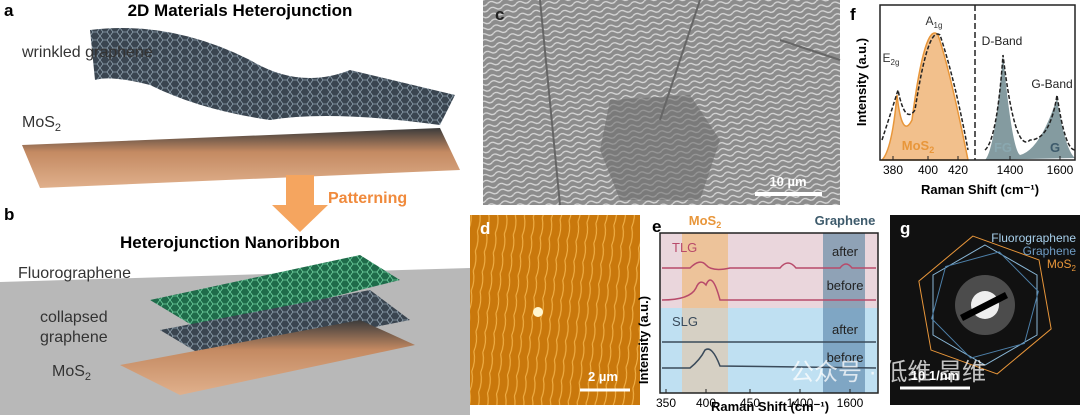 This screenshot has width=1080, height=420. I want to click on afm-image, so click(555, 310).